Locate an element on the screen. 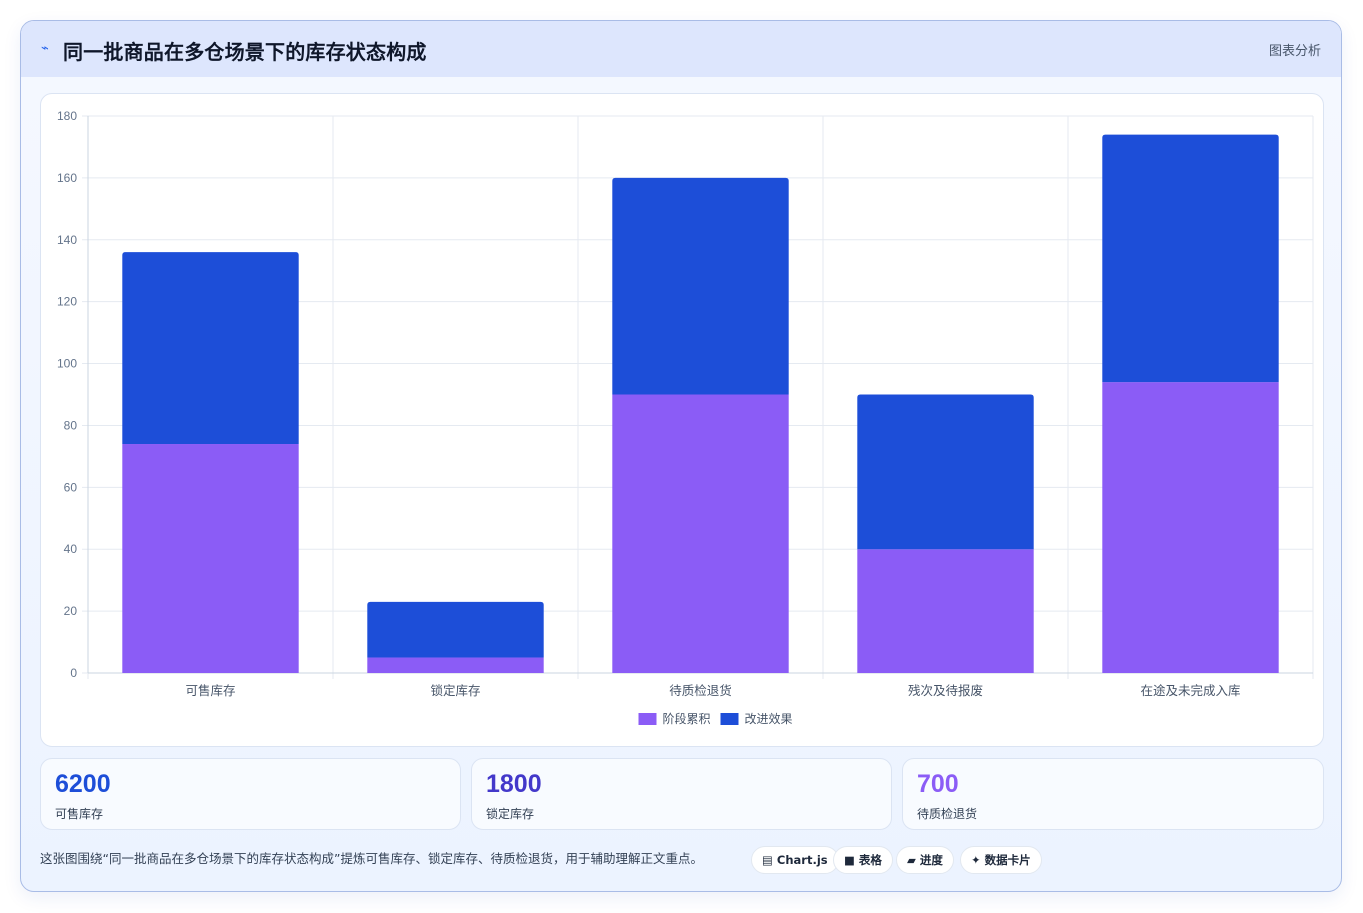 The width and height of the screenshot is (1363, 913). stat-label: 可售库存 is located at coordinates (79, 814).